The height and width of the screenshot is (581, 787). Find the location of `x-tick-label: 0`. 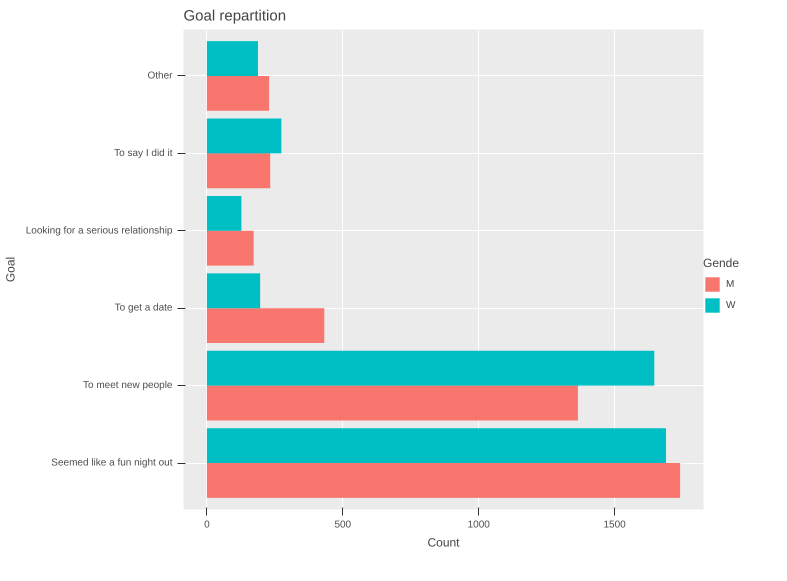

x-tick-label: 0 is located at coordinates (207, 525).